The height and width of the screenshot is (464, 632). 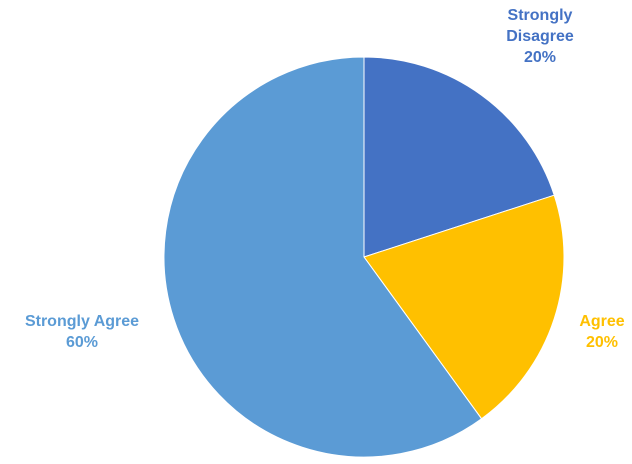 What do you see at coordinates (82, 321) in the screenshot?
I see `pie-label-category: Strongly Agree` at bounding box center [82, 321].